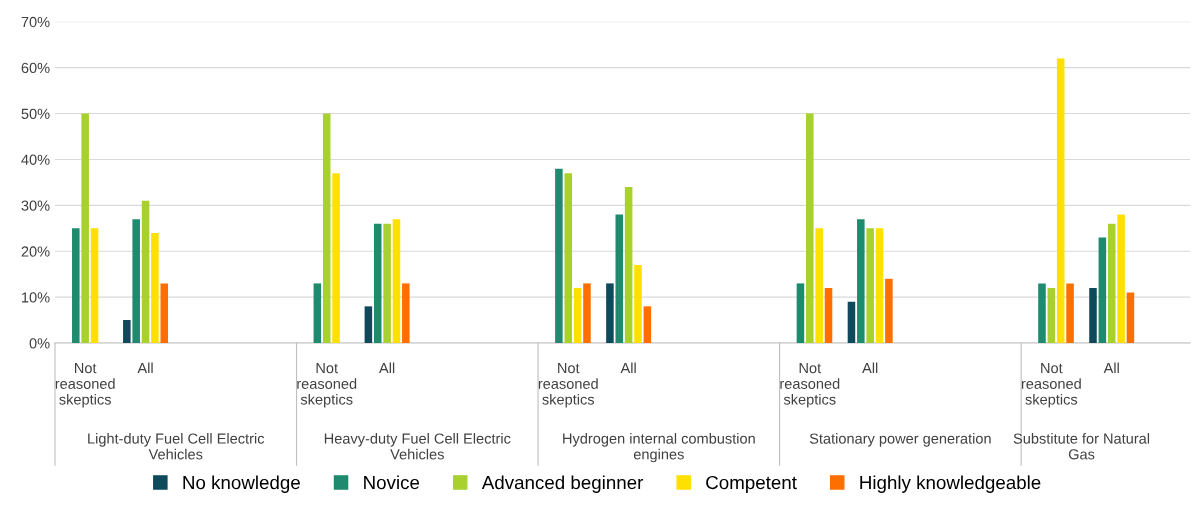 The width and height of the screenshot is (1195, 506). What do you see at coordinates (35, 205) in the screenshot?
I see `y-tick-label: 30%` at bounding box center [35, 205].